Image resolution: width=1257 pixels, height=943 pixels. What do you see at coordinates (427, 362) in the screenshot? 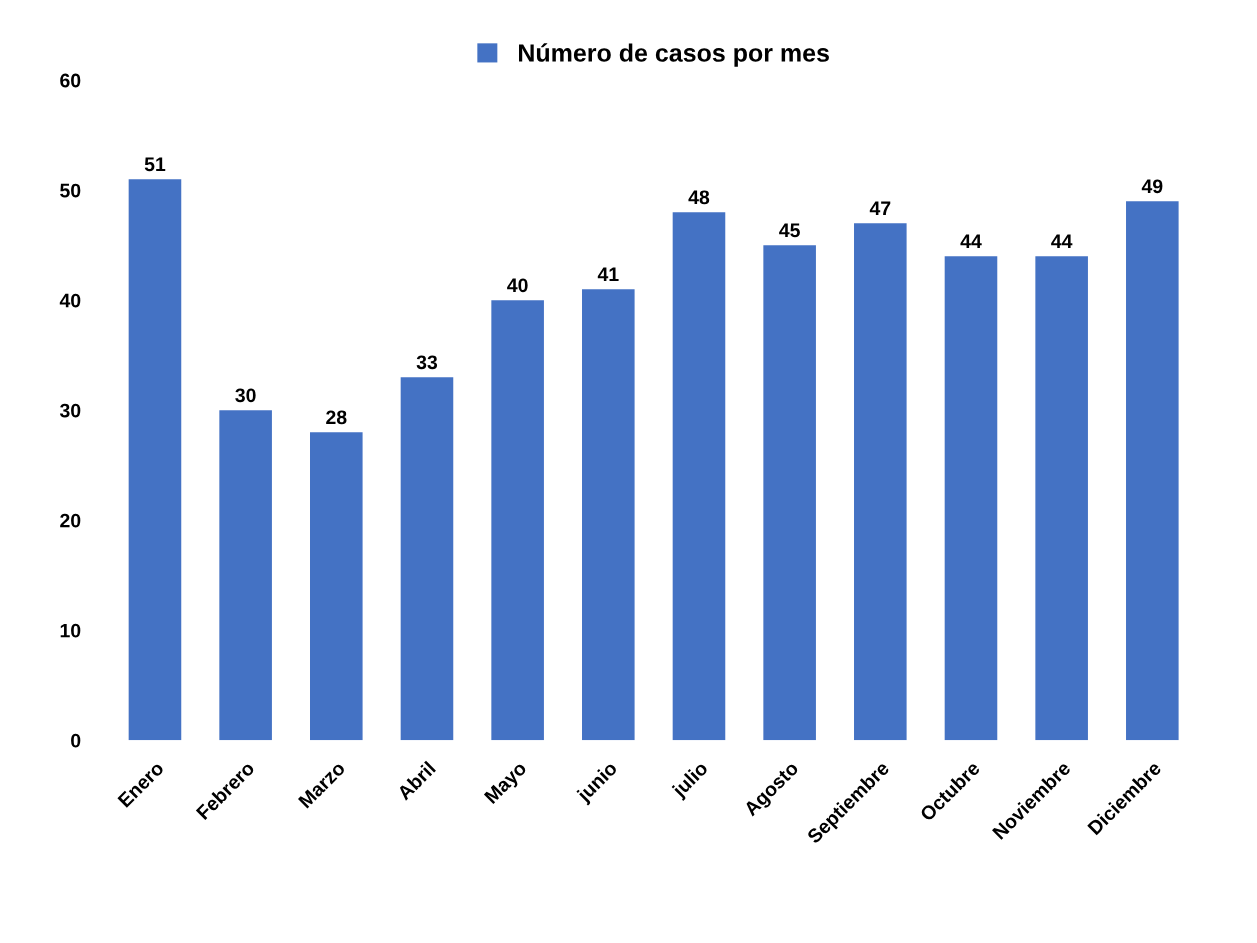
I see `data-label: 33` at bounding box center [427, 362].